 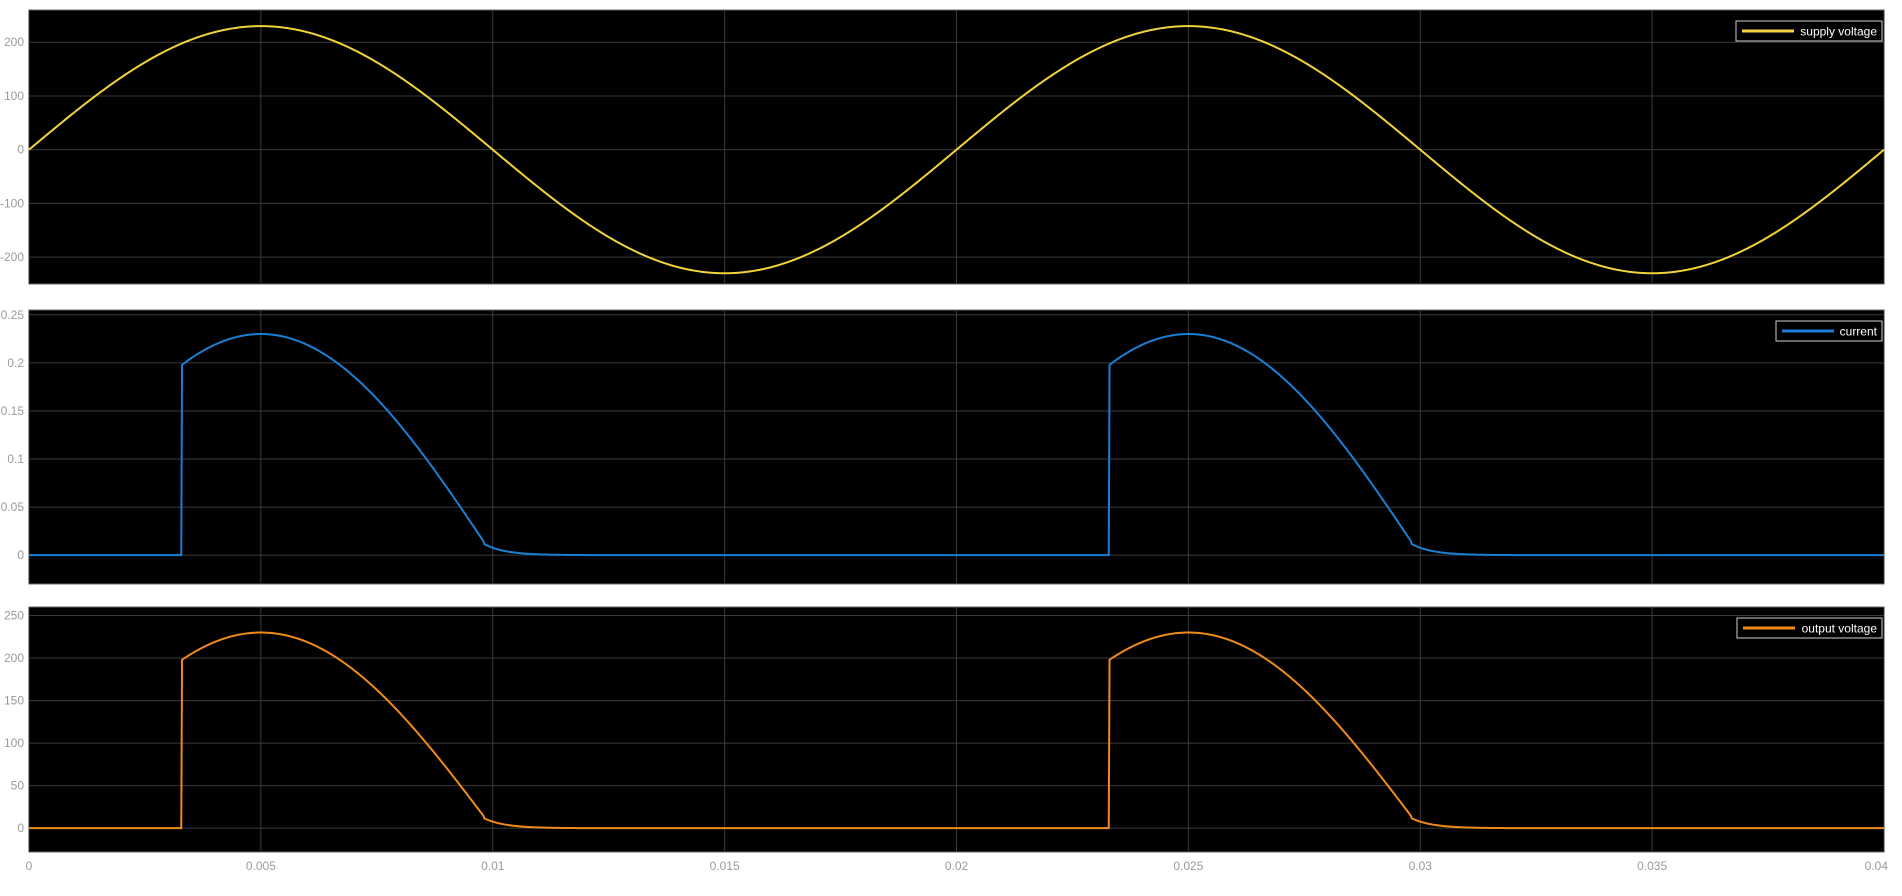 What do you see at coordinates (957, 866) in the screenshot?
I see `x-tick-label: 0.02` at bounding box center [957, 866].